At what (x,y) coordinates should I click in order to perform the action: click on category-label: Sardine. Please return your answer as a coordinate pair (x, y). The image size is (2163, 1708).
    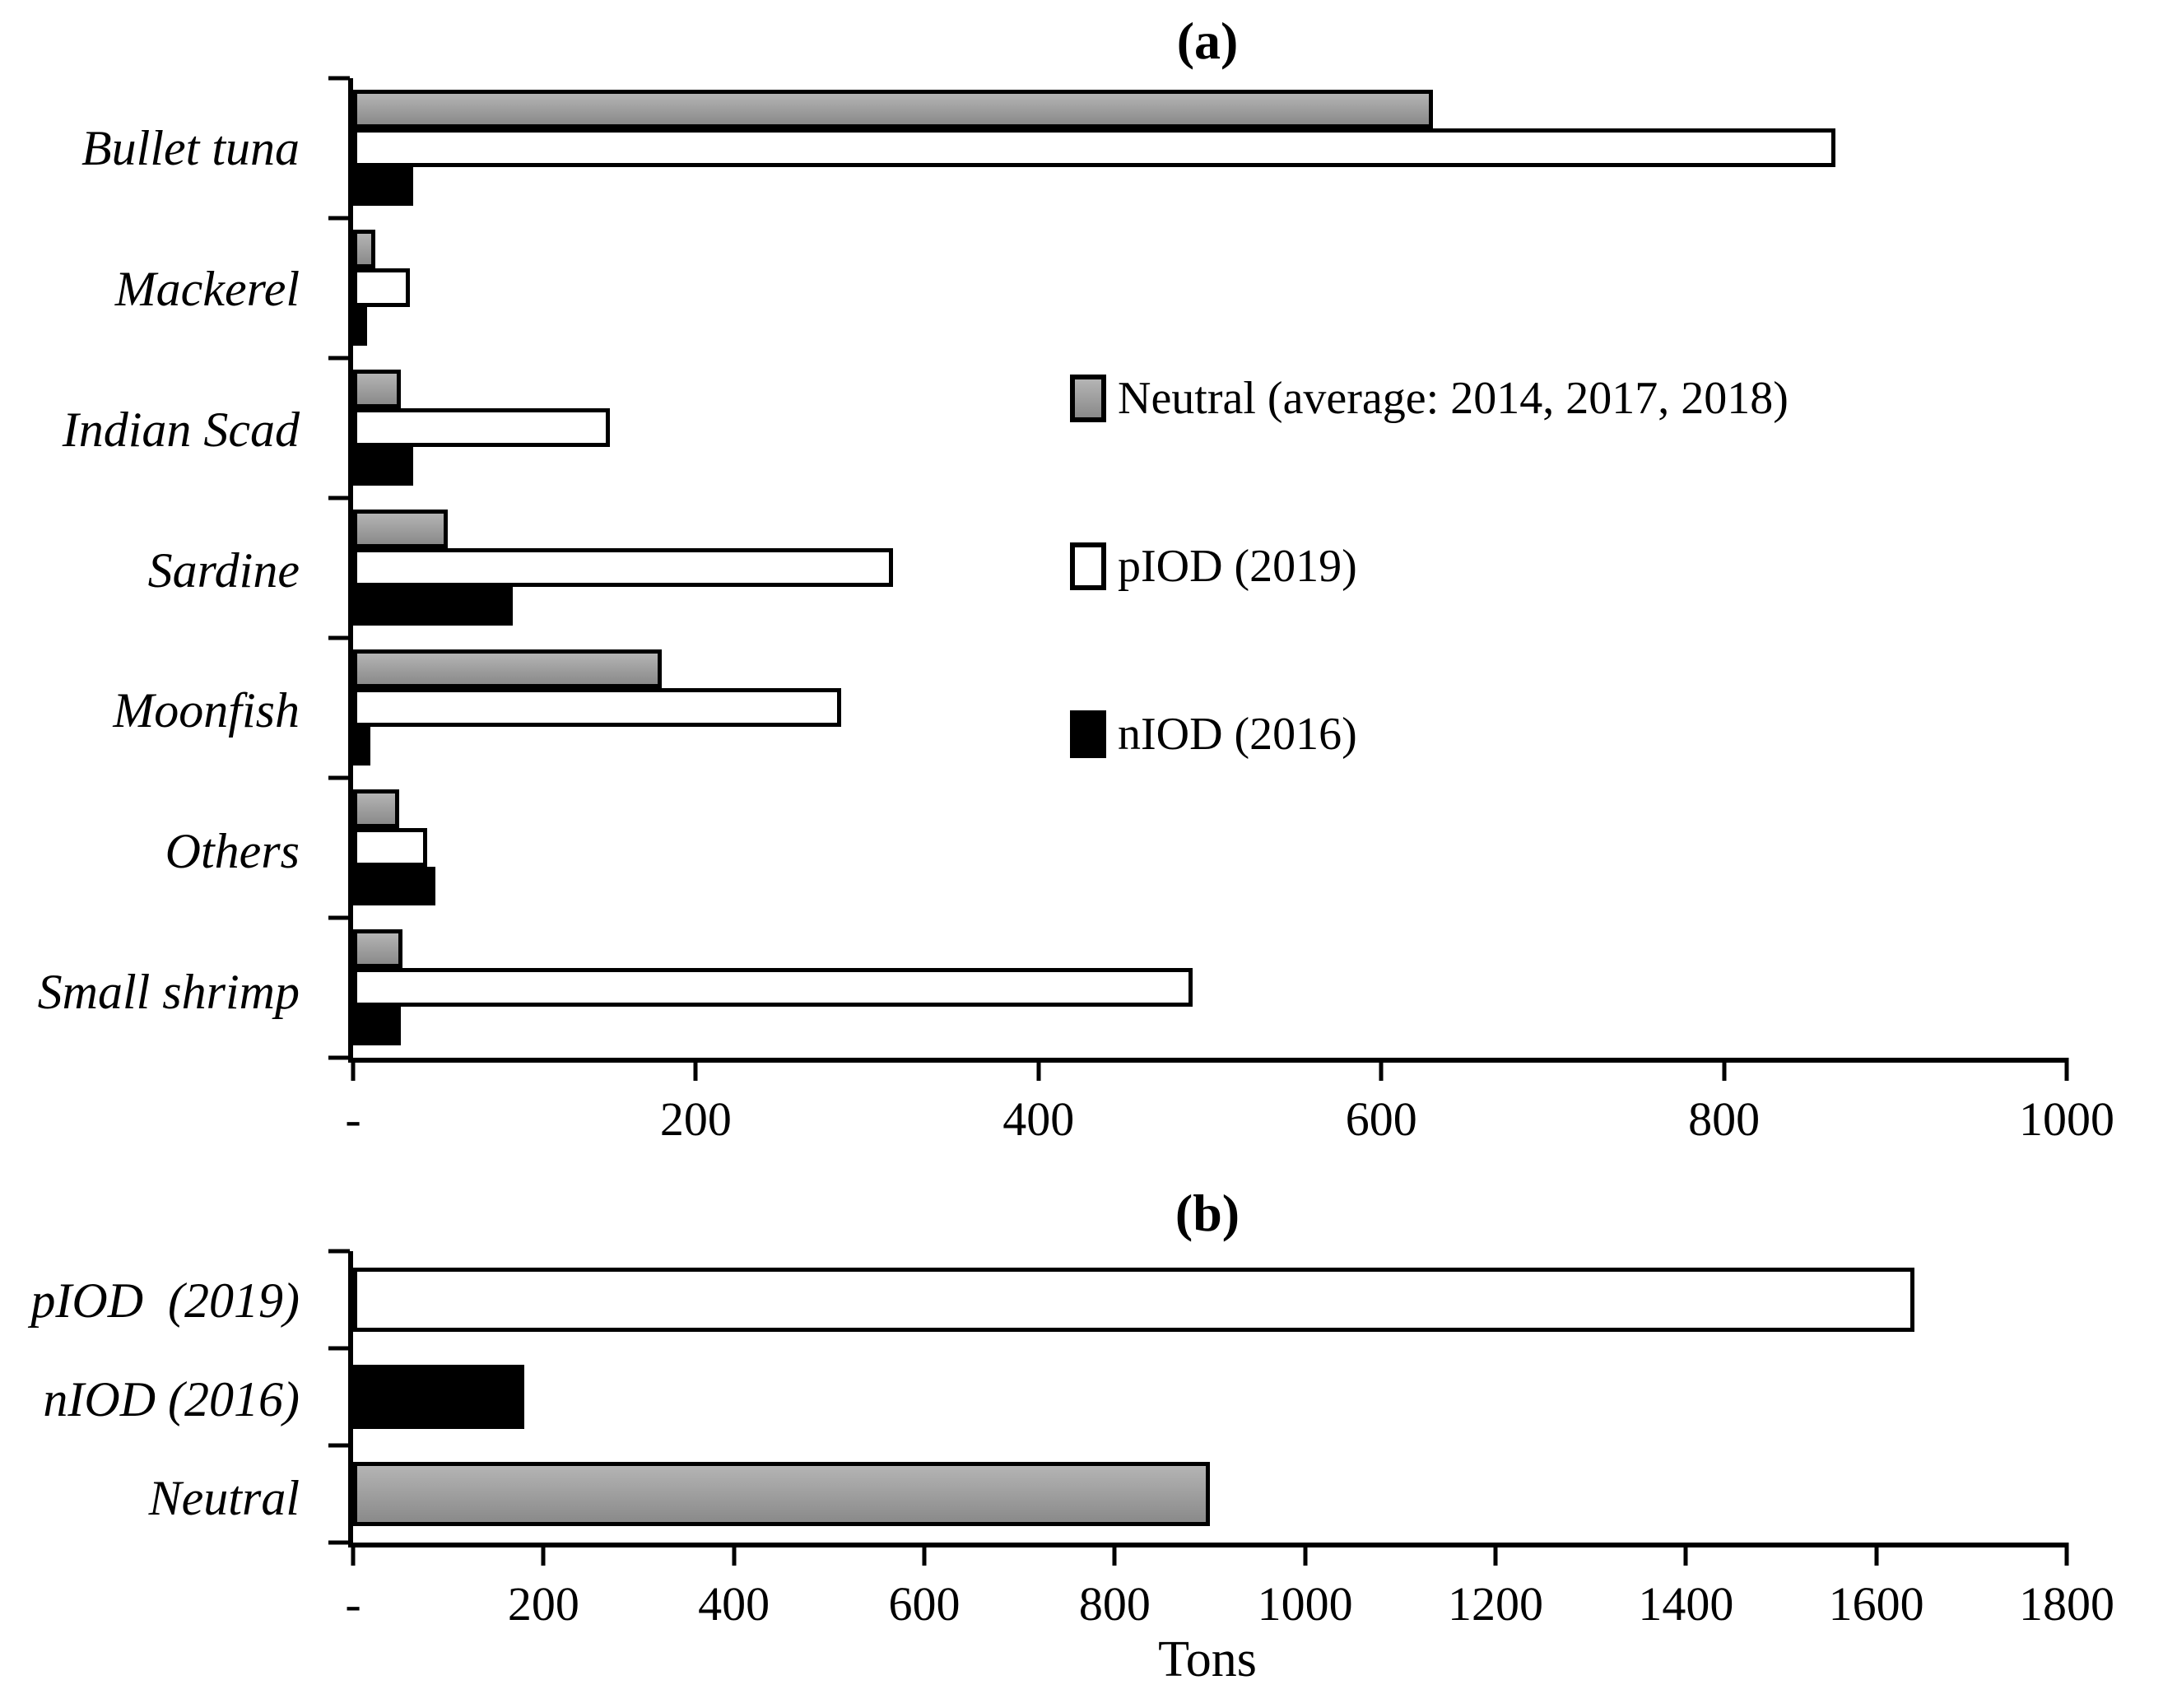
    Looking at the image, I should click on (223, 570).